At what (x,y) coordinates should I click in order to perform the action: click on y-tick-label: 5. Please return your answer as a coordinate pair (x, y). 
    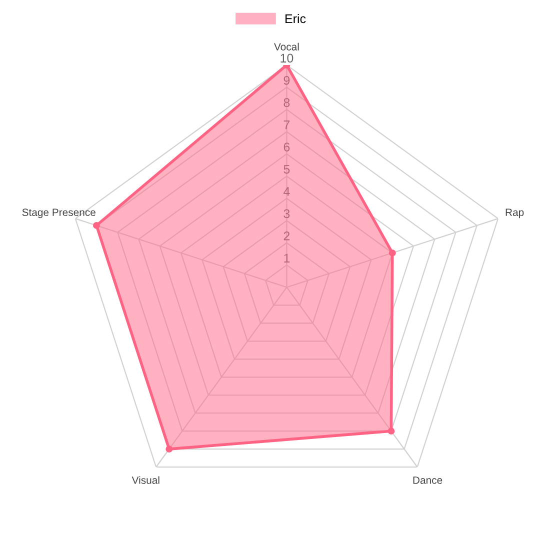
    Looking at the image, I should click on (287, 169).